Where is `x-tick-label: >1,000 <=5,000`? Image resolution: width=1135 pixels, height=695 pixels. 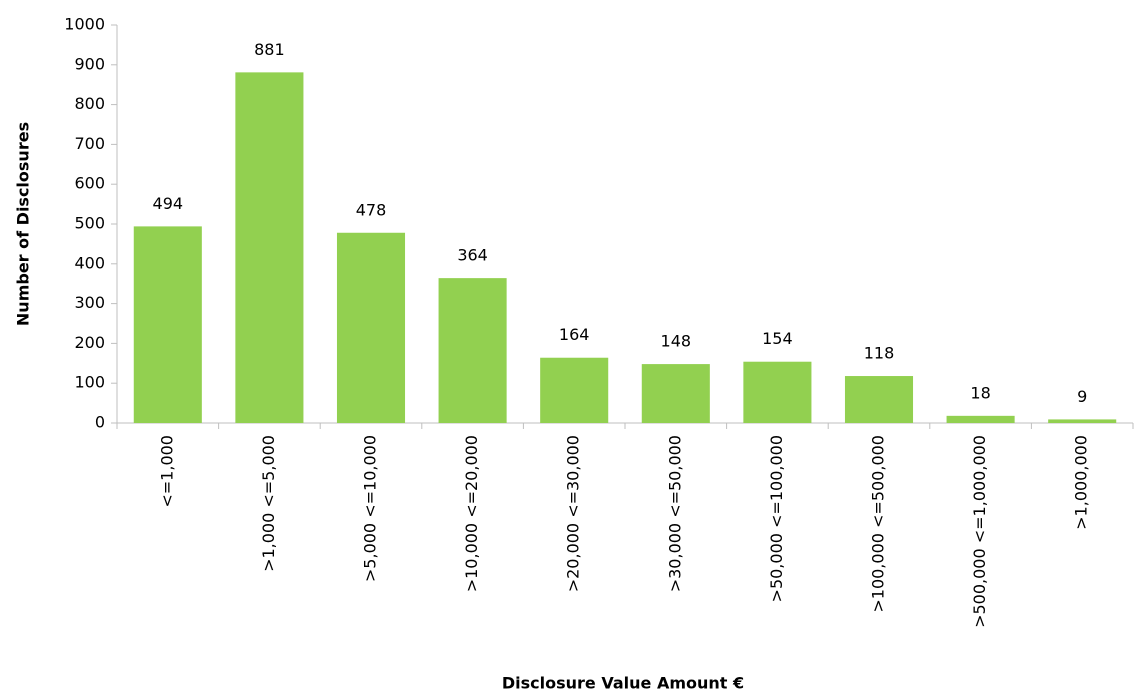
x-tick-label: >1,000 <=5,000 is located at coordinates (268, 503).